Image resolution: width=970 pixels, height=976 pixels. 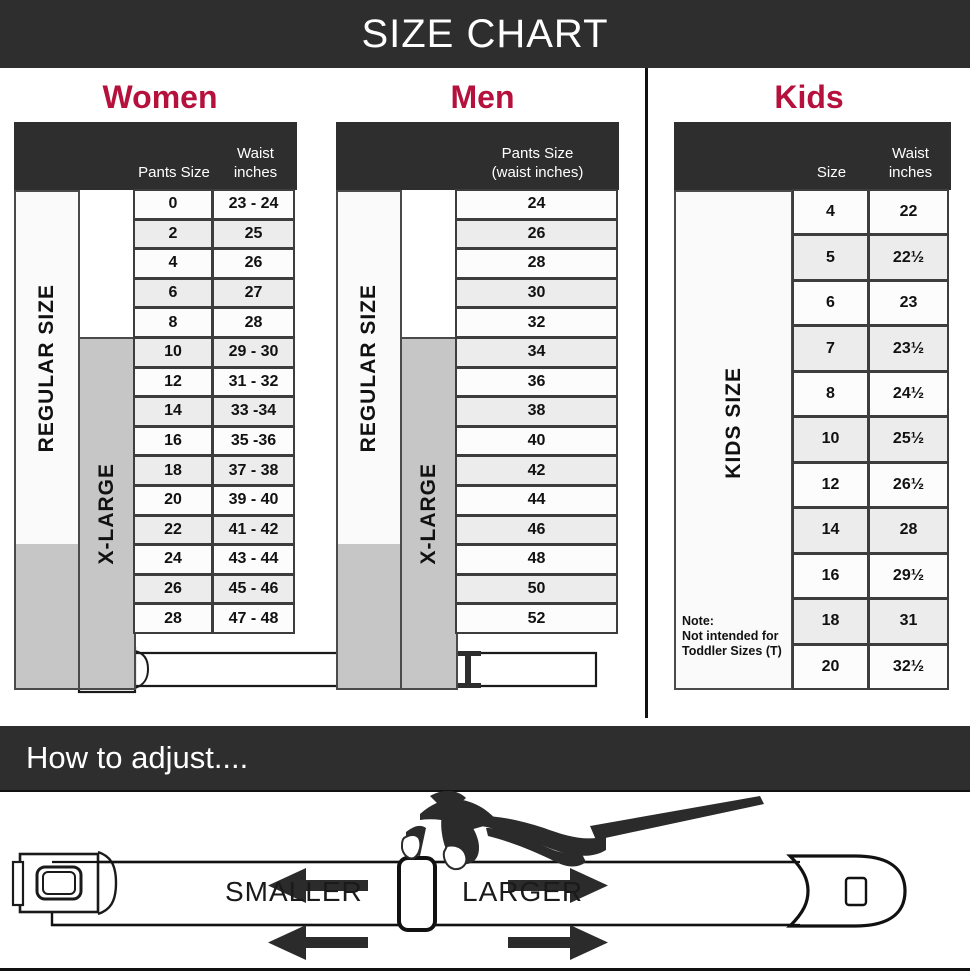 I want to click on table-row: 7 23½, so click(x=870, y=348).